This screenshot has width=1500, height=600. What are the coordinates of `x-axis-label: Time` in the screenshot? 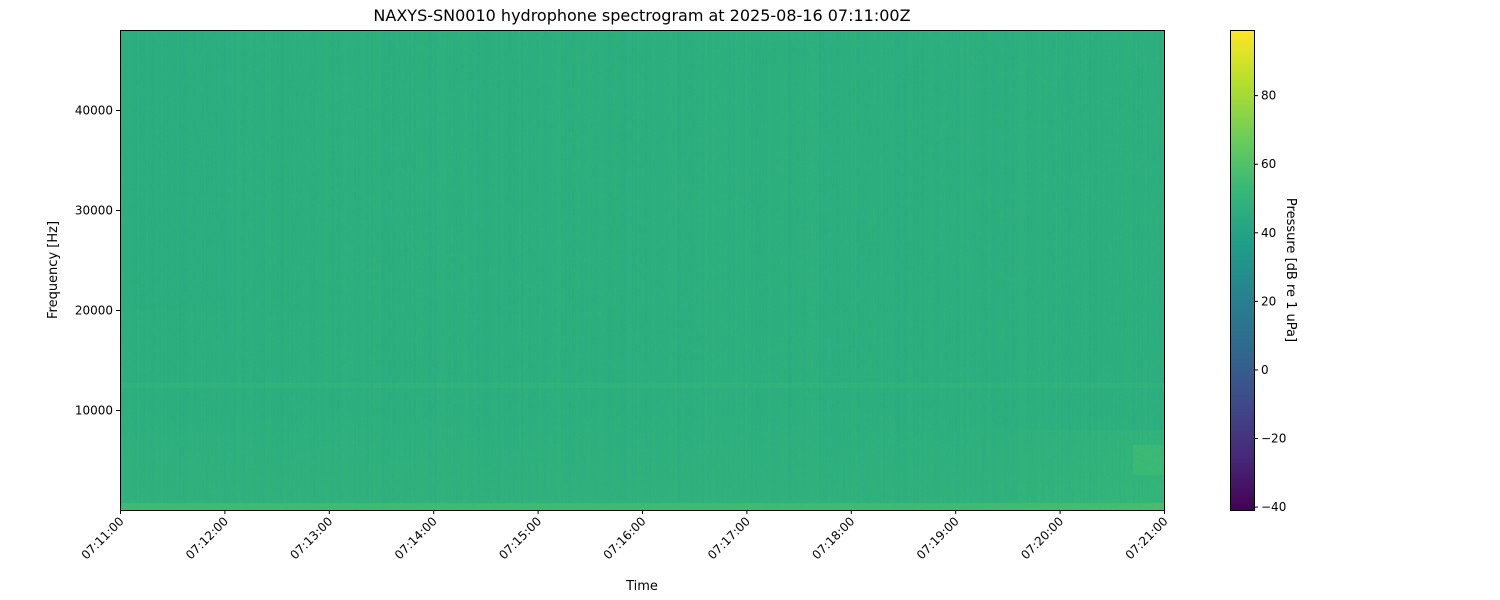 It's located at (641, 586).